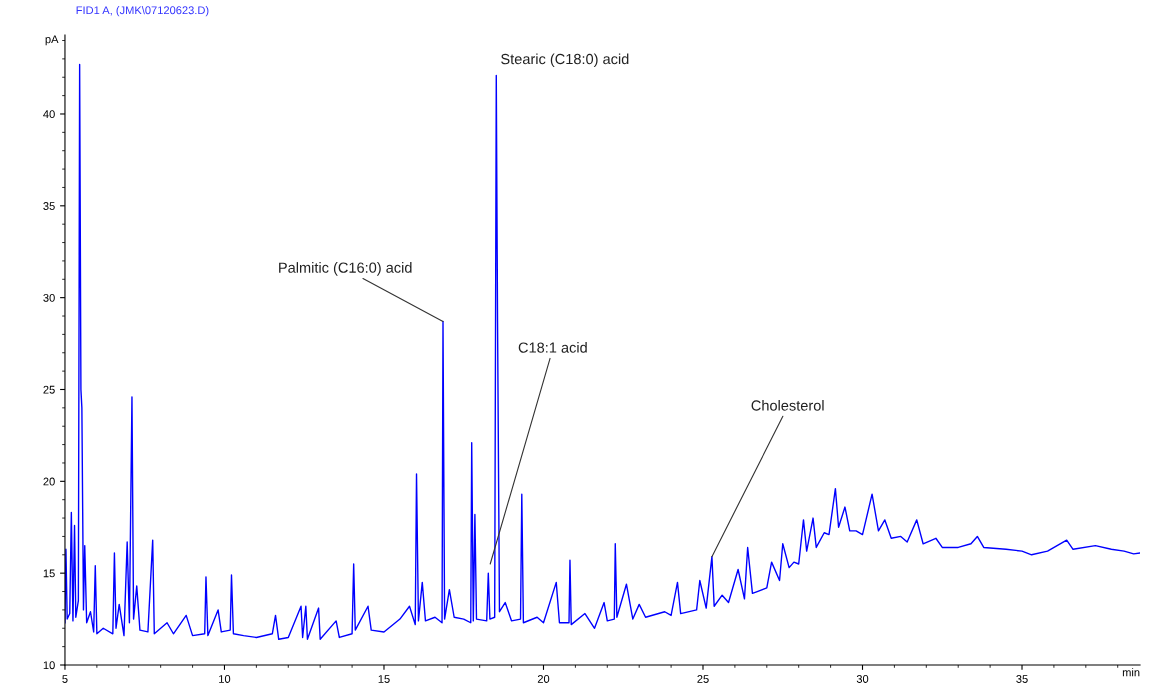  Describe the element at coordinates (703, 679) in the screenshot. I see `x-tick-label: 25` at that location.